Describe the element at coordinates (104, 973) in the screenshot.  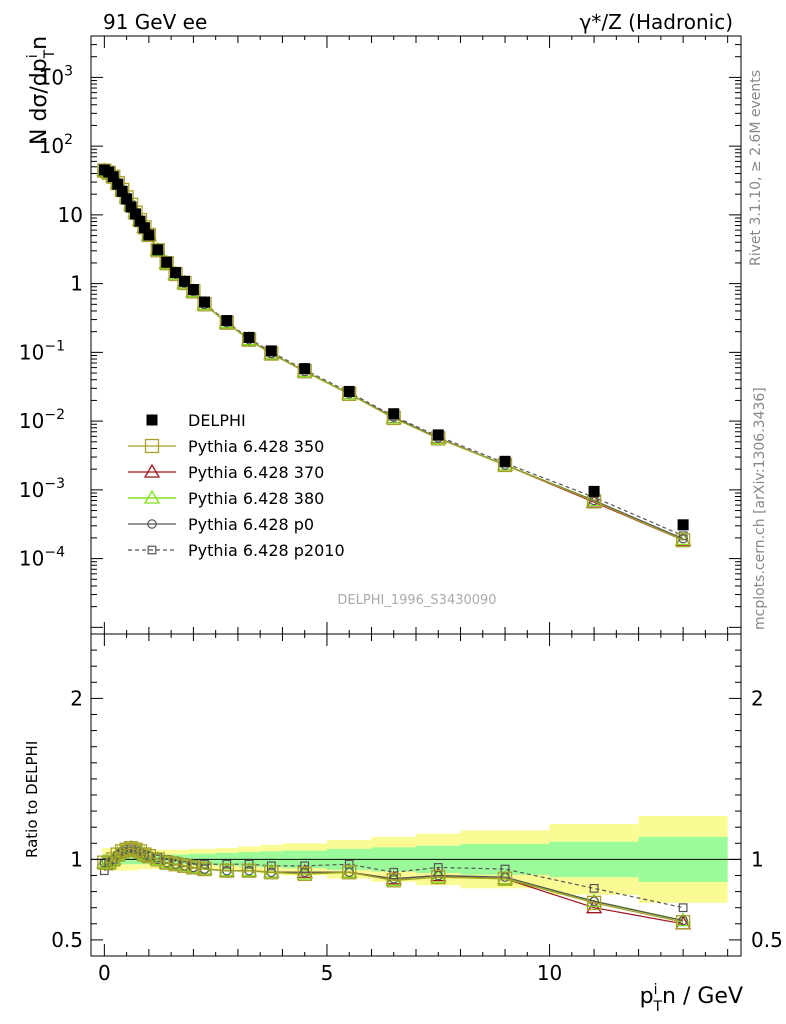
I see `x-tick-label: 0` at that location.